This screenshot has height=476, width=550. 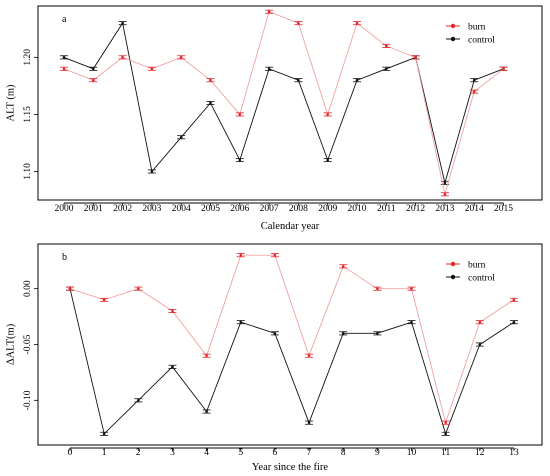 I want to click on x-tick-label: 2013, so click(x=444, y=209).